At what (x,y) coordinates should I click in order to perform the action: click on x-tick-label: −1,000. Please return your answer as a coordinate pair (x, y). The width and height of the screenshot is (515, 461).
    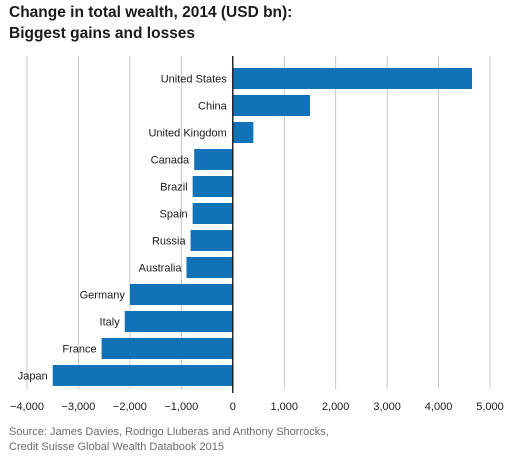
    Looking at the image, I should click on (181, 407).